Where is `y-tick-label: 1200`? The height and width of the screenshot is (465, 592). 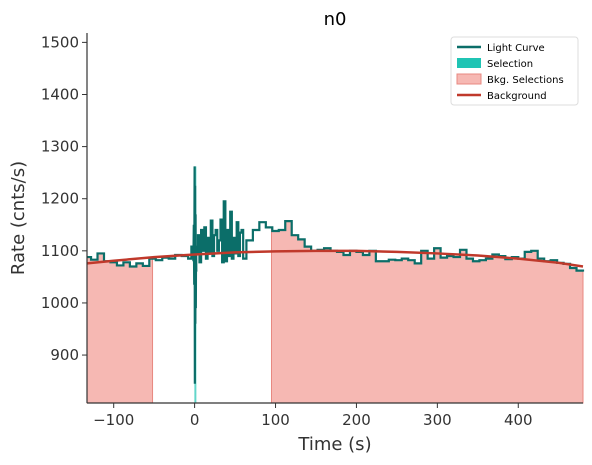
y-tick-label: 1200 is located at coordinates (60, 199).